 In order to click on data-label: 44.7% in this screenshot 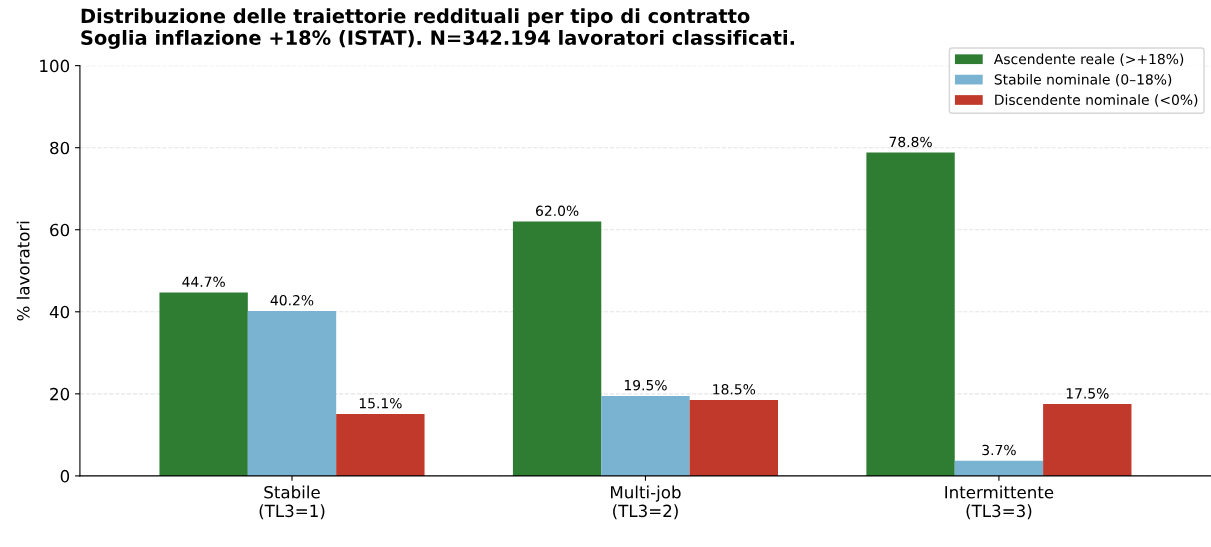, I will do `click(203, 282)`.